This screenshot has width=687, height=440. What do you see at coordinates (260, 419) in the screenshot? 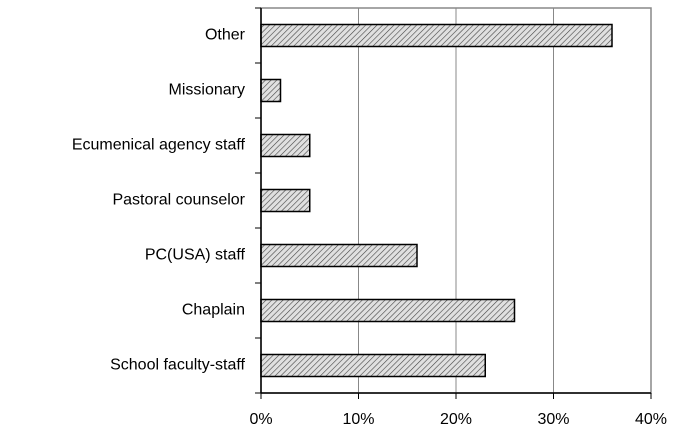
I see `x-tick-label: 0%` at bounding box center [260, 419].